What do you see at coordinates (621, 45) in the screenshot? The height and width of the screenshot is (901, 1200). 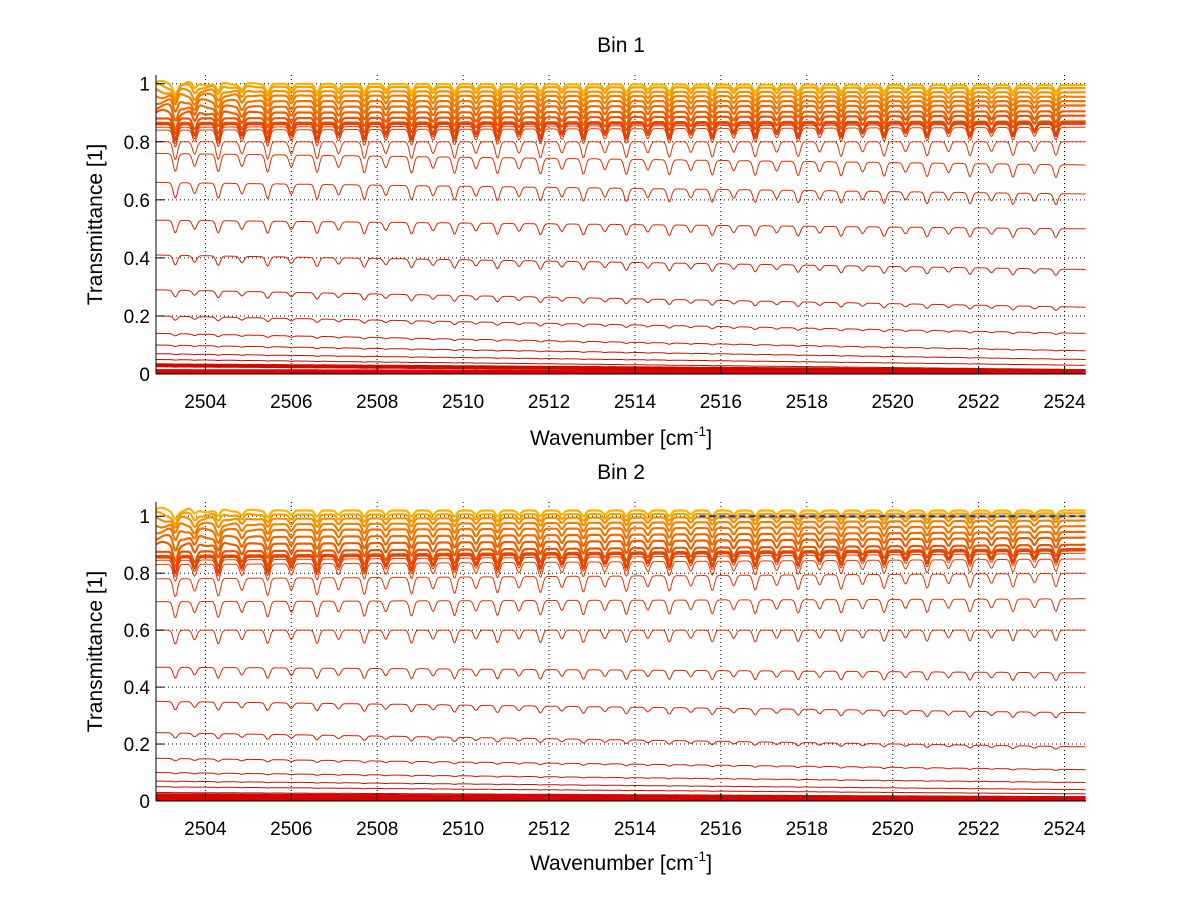 I see `chart-title: Bin 1` at bounding box center [621, 45].